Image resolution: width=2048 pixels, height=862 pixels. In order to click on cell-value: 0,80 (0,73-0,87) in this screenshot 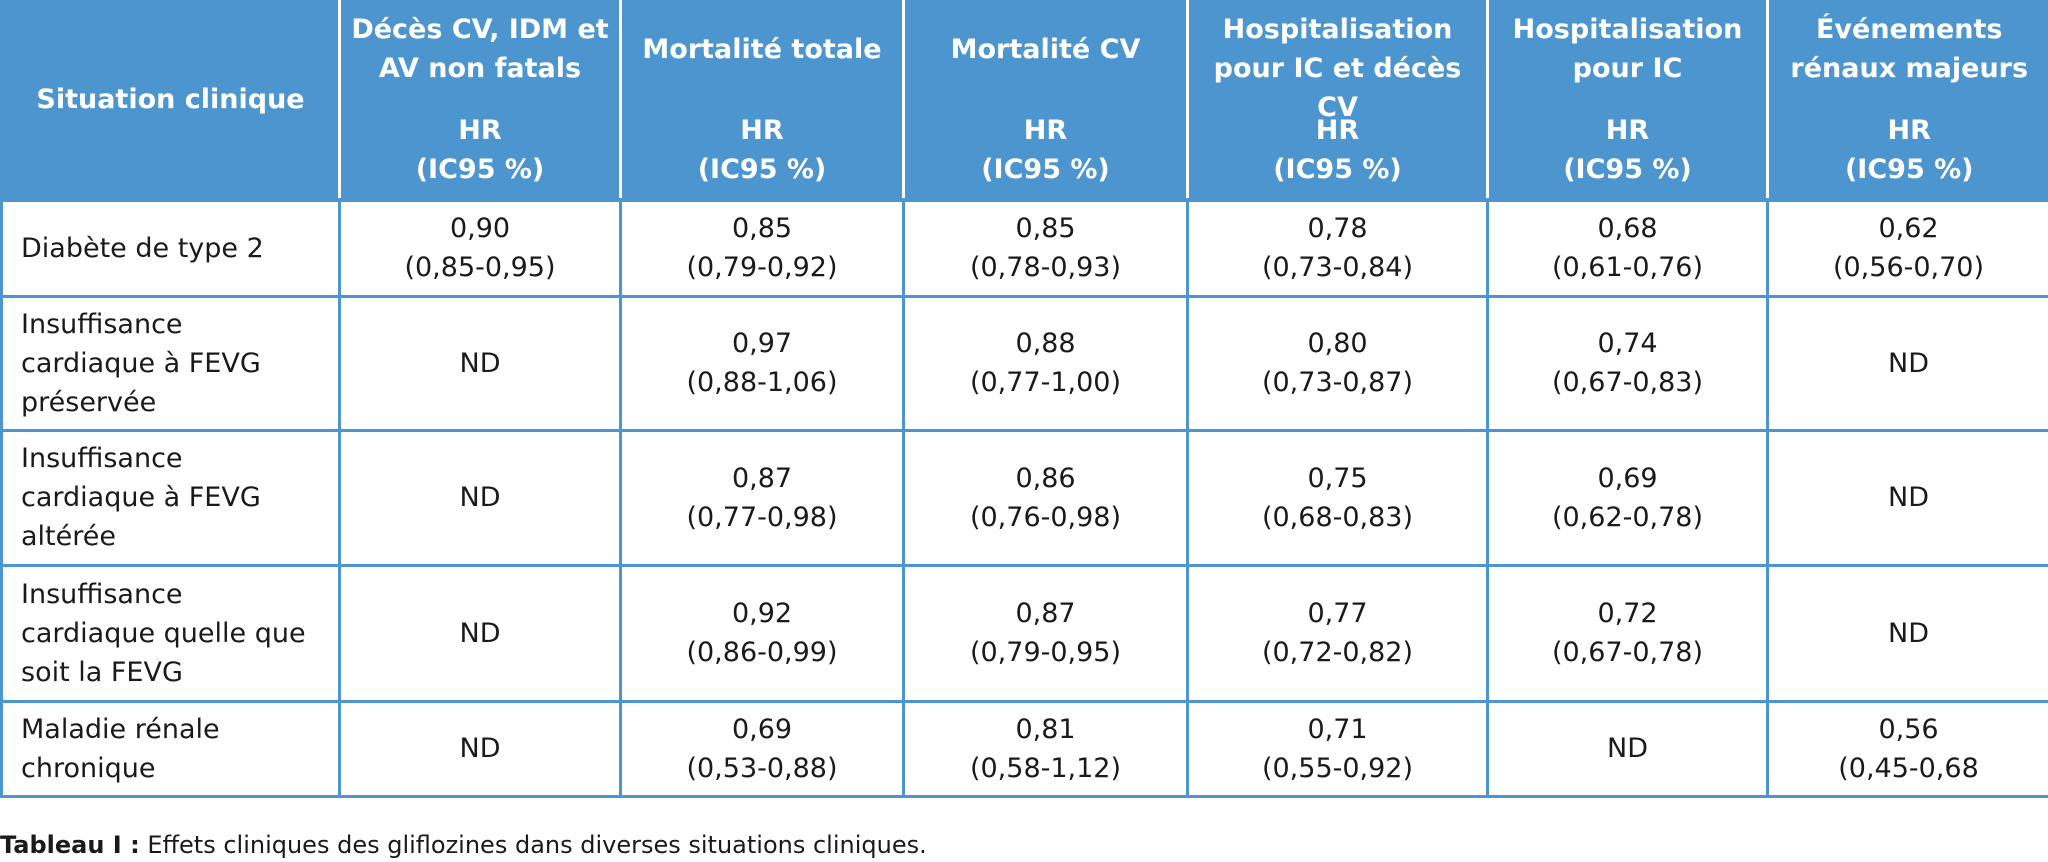, I will do `click(1337, 363)`.